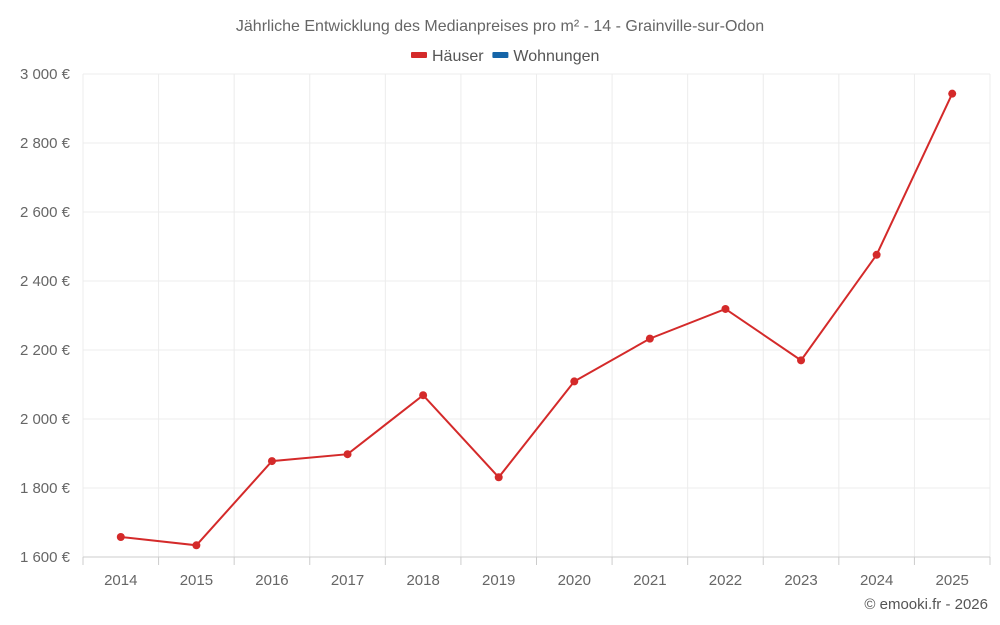 Image resolution: width=1000 pixels, height=625 pixels. What do you see at coordinates (45, 74) in the screenshot?
I see `y-tick-label: 3 000 €` at bounding box center [45, 74].